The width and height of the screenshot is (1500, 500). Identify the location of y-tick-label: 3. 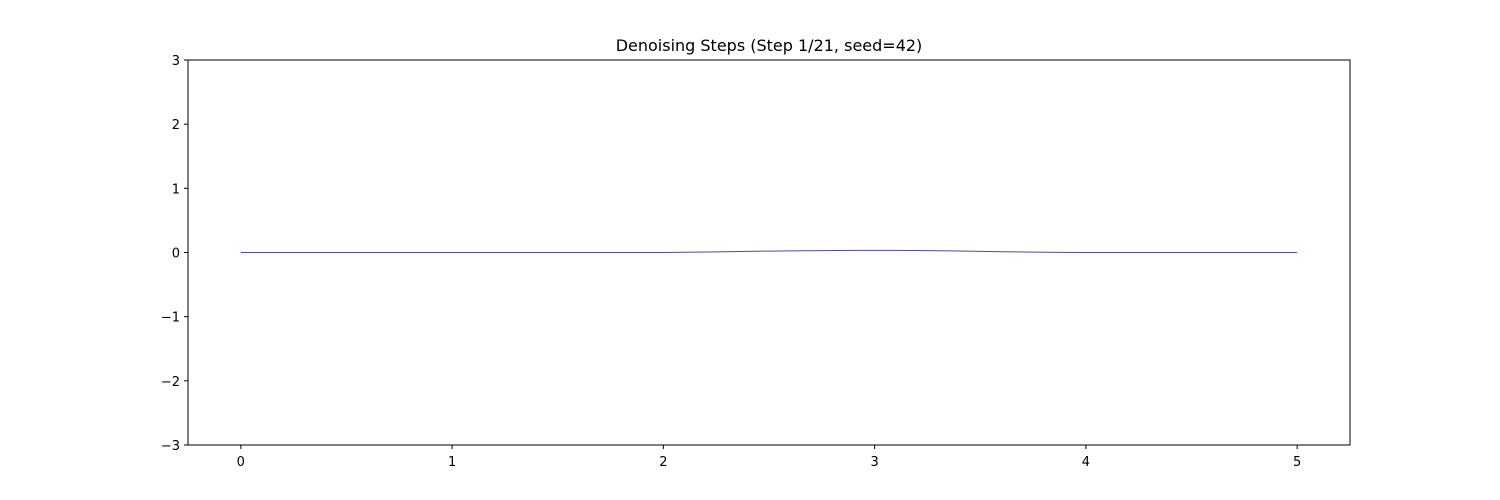
(176, 61).